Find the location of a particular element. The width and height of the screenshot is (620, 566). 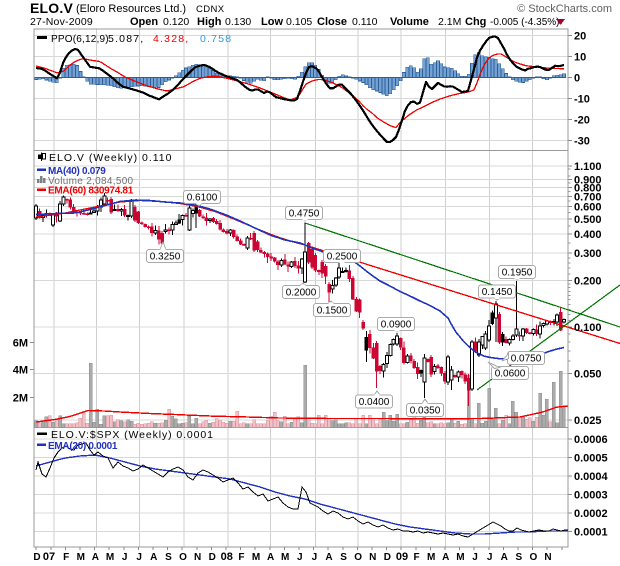

svg-text: 0.0005 is located at coordinates (591, 459).